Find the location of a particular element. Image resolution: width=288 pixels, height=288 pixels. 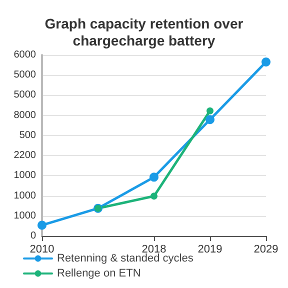

legend-label: Retenning & standed cycles is located at coordinates (125, 258).